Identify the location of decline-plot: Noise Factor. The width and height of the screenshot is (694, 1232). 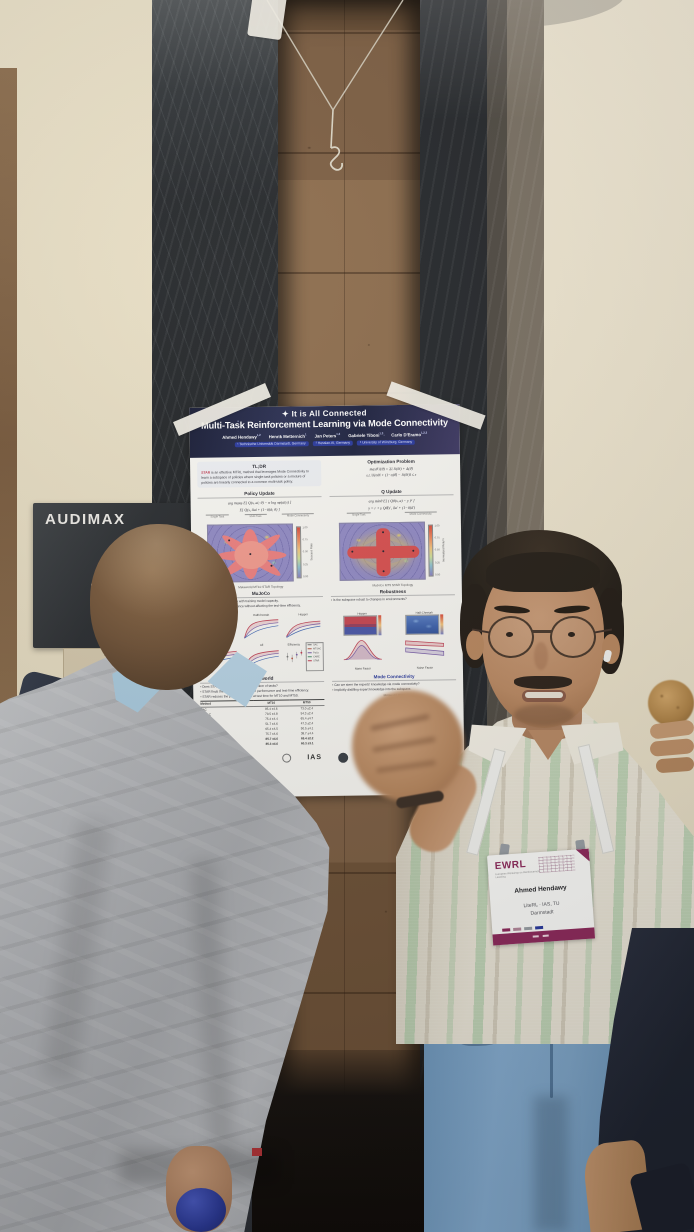
(425, 653).